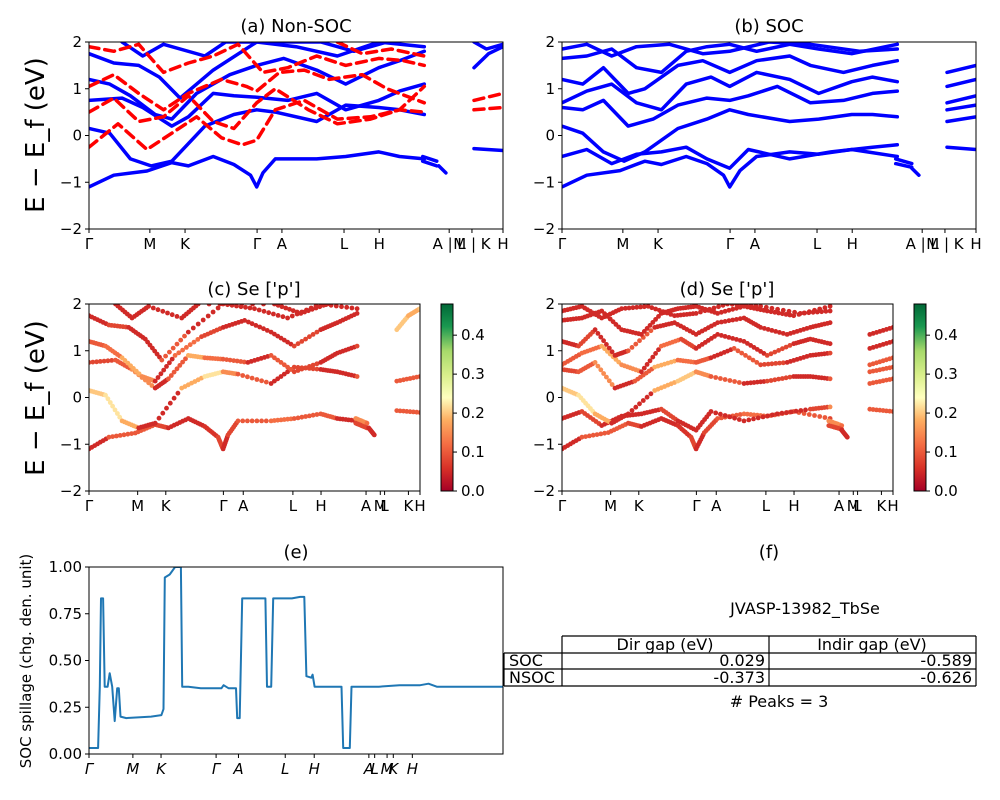 This screenshot has height=800, width=1000. What do you see at coordinates (487, 108) in the screenshot?
I see `panel-a-series-line` at bounding box center [487, 108].